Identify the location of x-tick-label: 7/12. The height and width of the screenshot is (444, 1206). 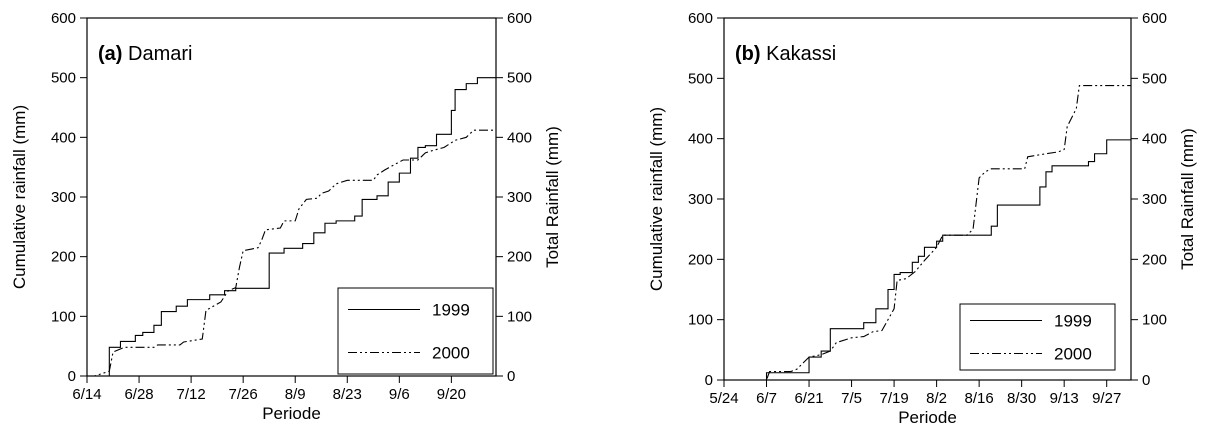
(191, 394).